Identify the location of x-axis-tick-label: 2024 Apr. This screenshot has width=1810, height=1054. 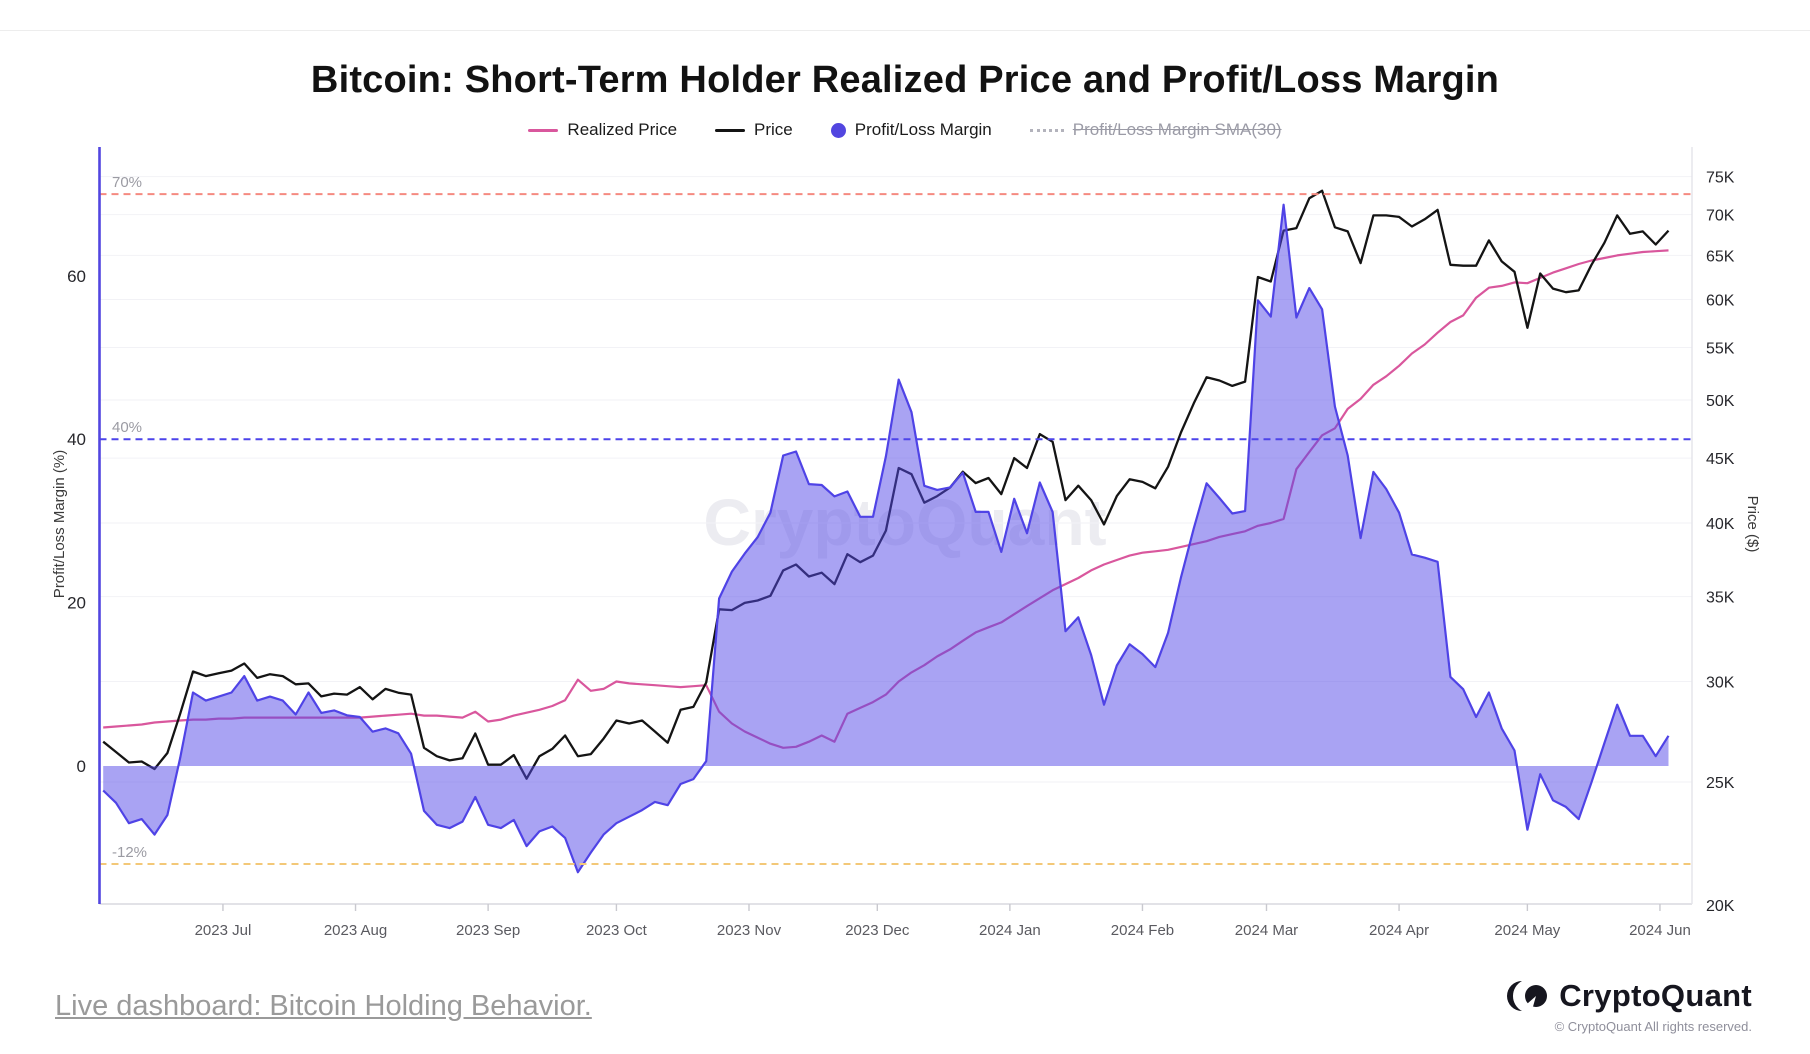
(1399, 930).